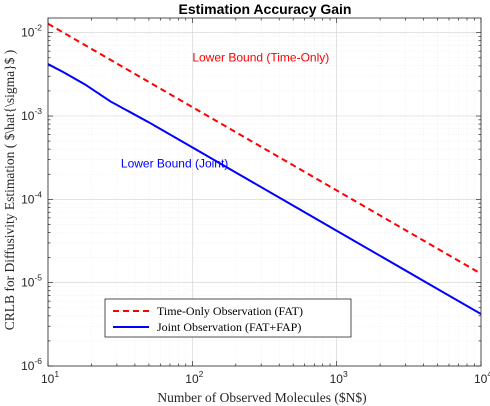  I want to click on y-tick-label: 10⁻², so click(31, 31).